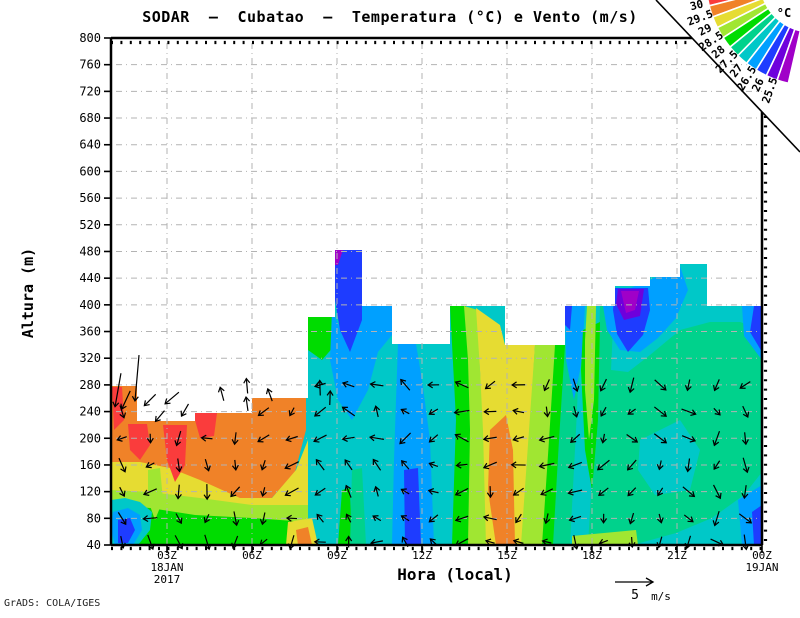 The image size is (800, 618). I want to click on x-axis-label: Hora (local), so click(455, 574).